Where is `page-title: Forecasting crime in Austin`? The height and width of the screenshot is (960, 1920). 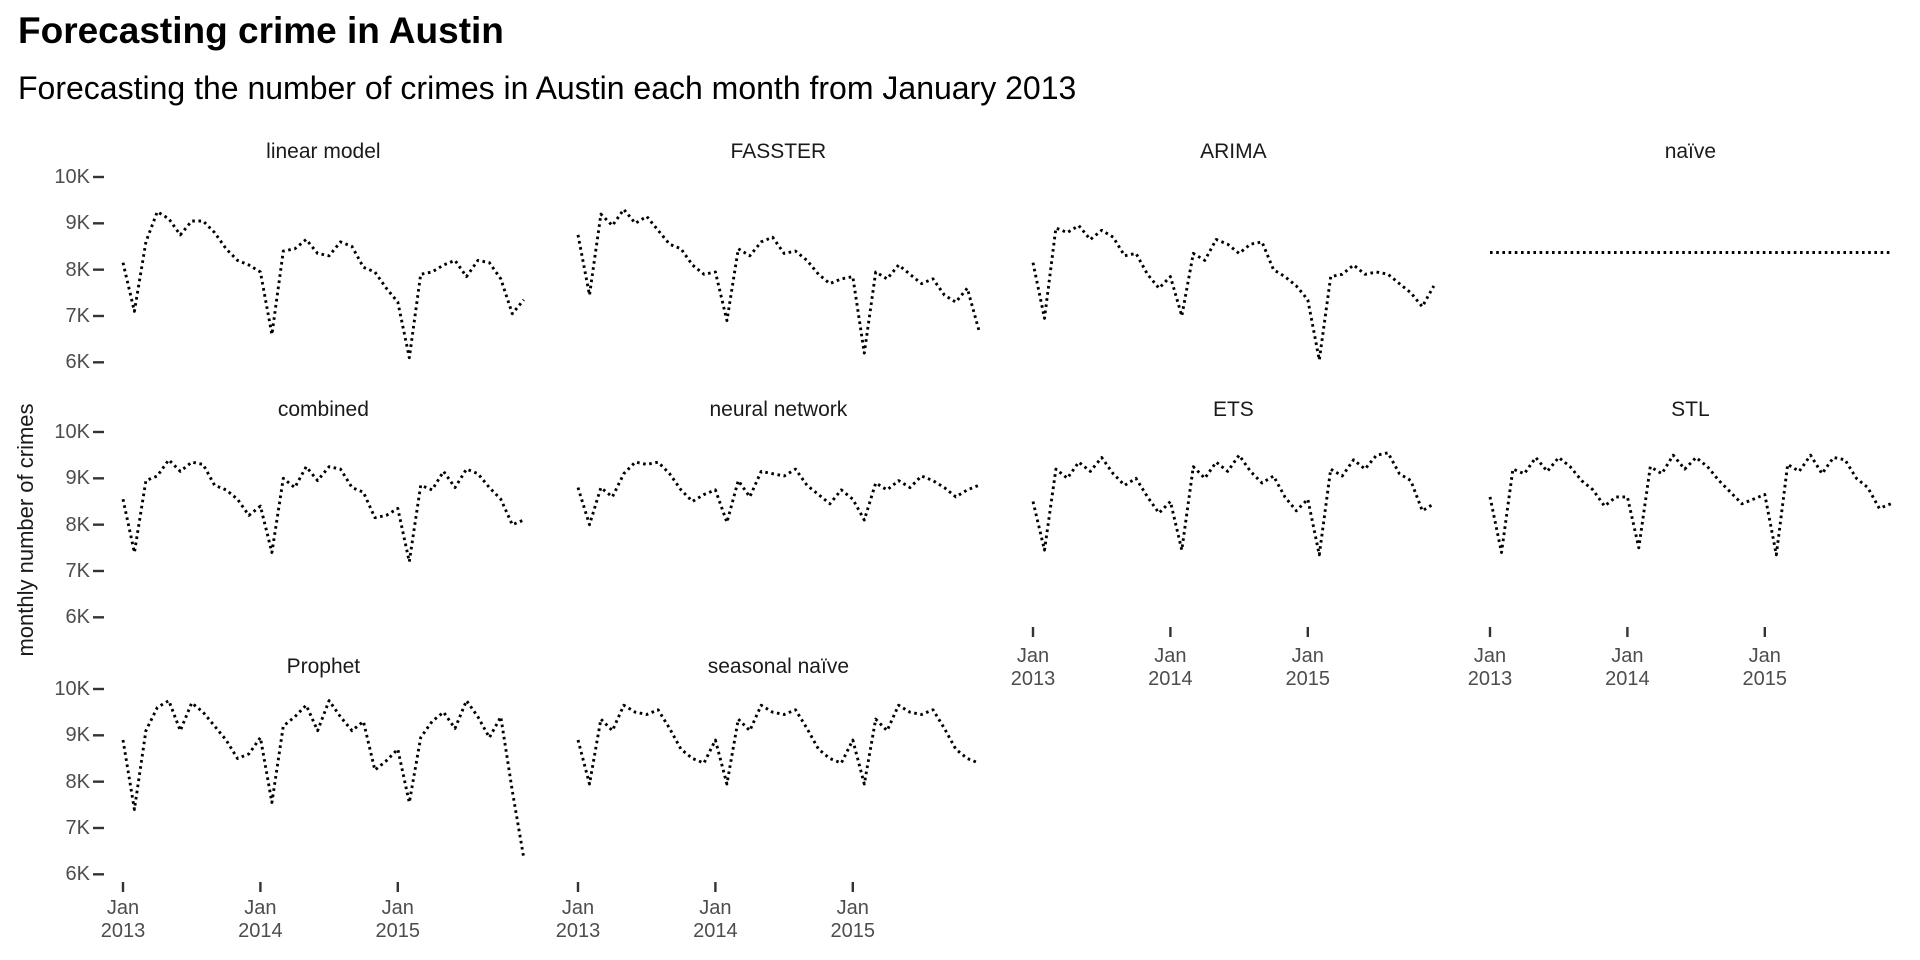 page-title: Forecasting crime in Austin is located at coordinates (261, 30).